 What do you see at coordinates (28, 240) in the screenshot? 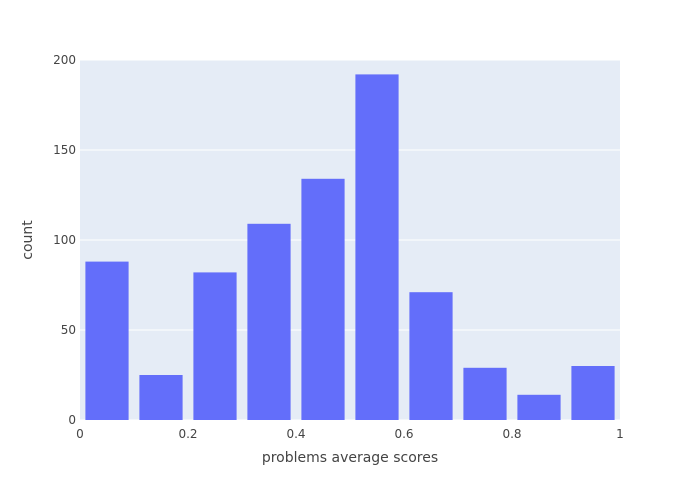
I see `y-axis-title: count` at bounding box center [28, 240].